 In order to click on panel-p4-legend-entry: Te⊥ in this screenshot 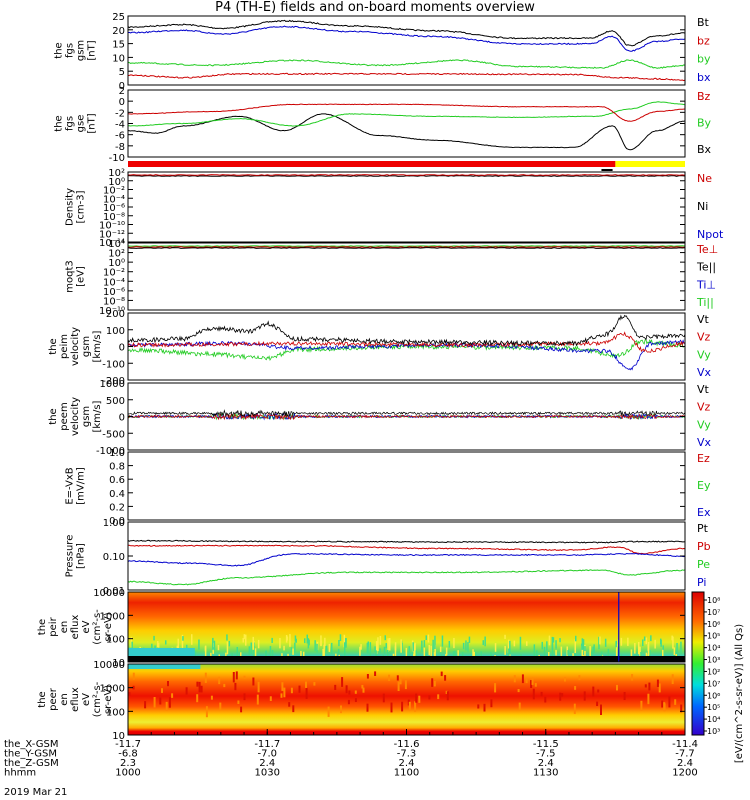, I will do `click(707, 249)`.